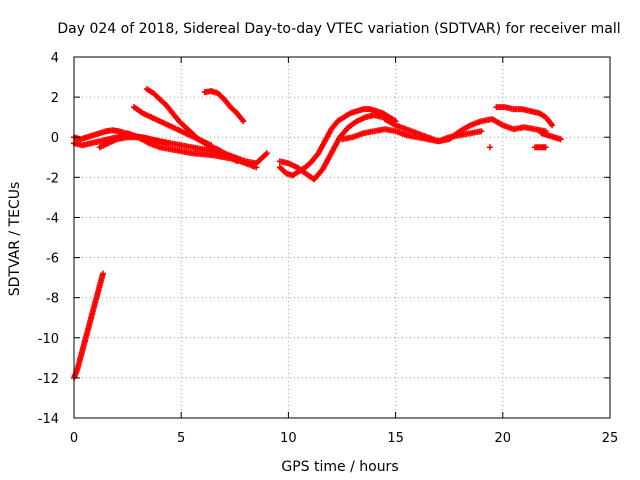 The height and width of the screenshot is (480, 640). I want to click on x-tick-label: 25, so click(610, 438).